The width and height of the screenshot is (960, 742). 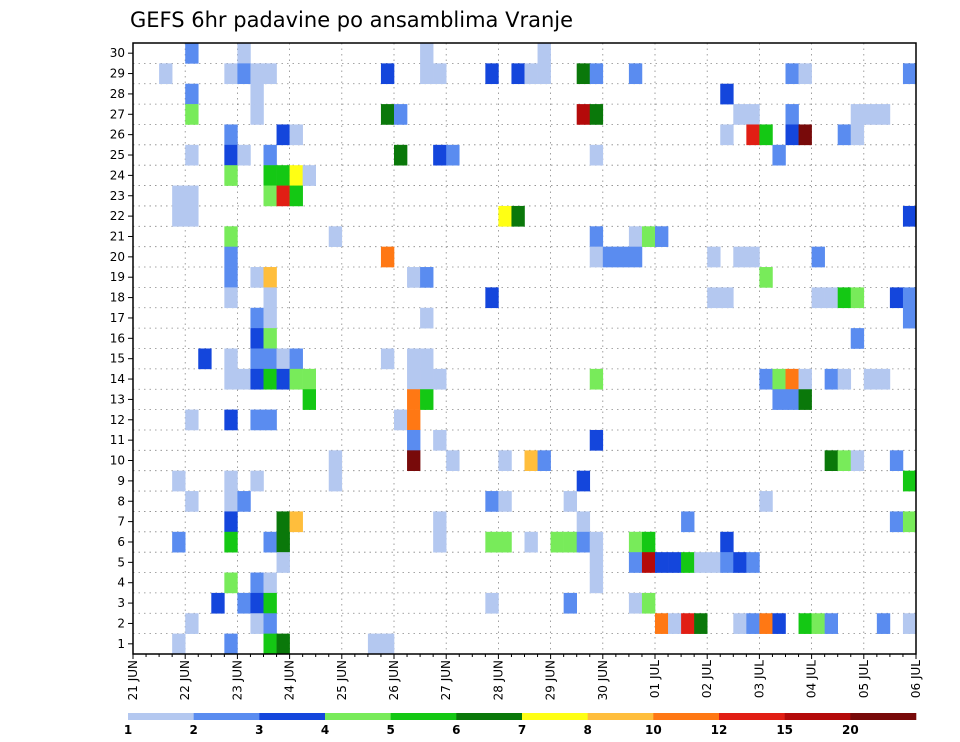 I want to click on colorbar-label: 7, so click(x=522, y=730).